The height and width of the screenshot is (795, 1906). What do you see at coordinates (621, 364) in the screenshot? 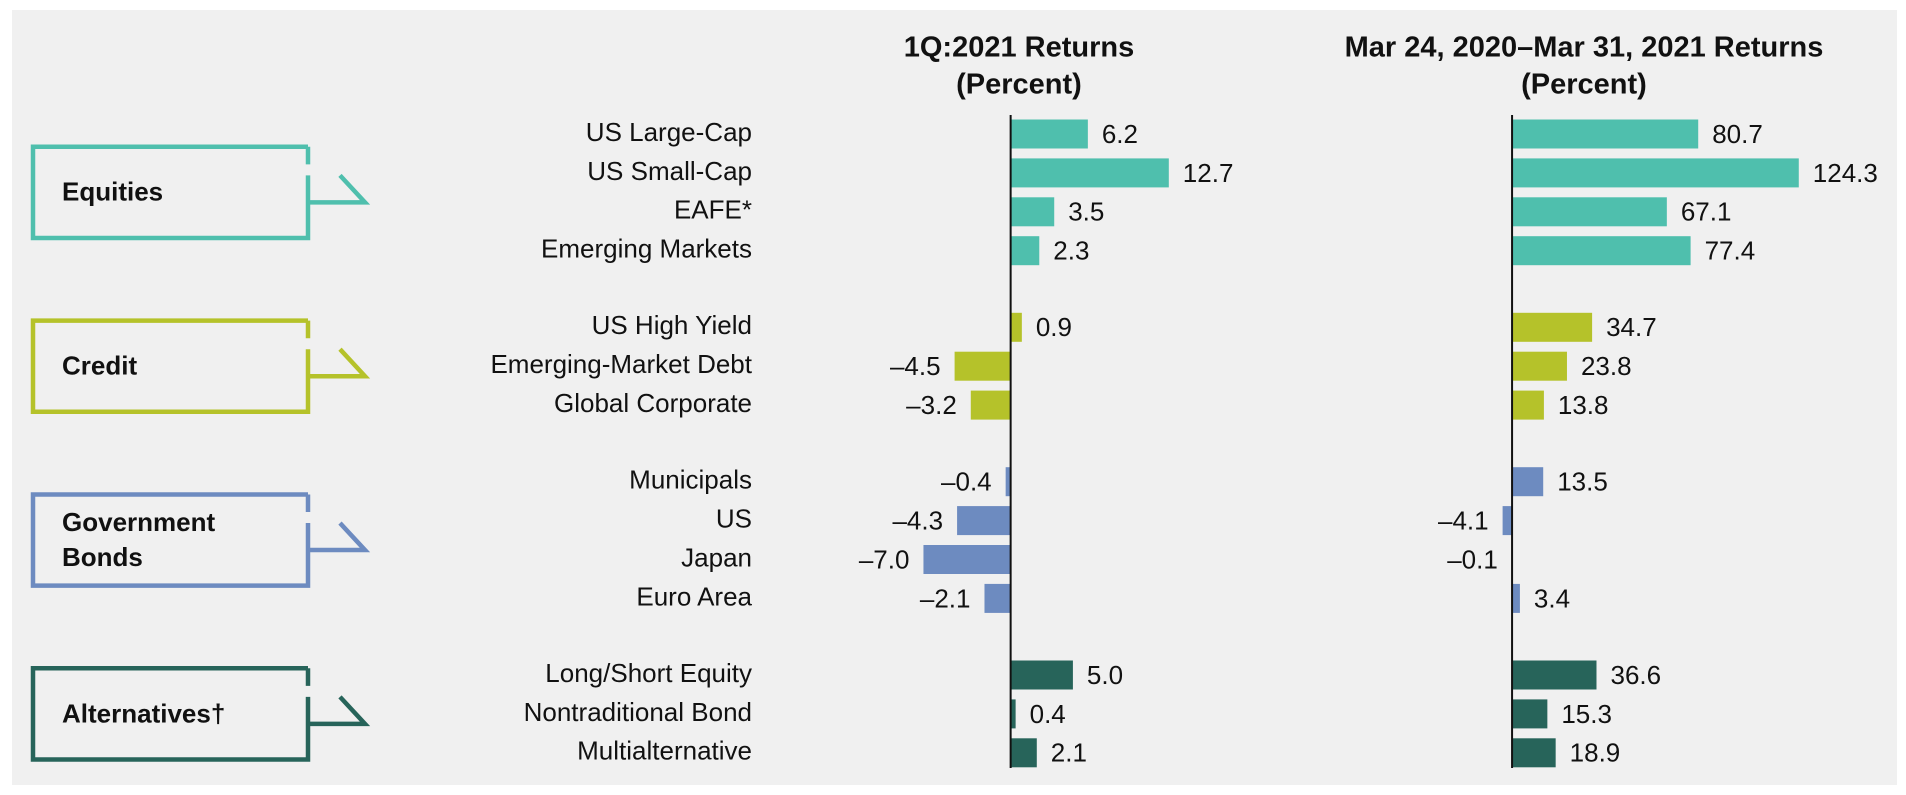
I see `category-label: Emerging-Market Debt` at bounding box center [621, 364].